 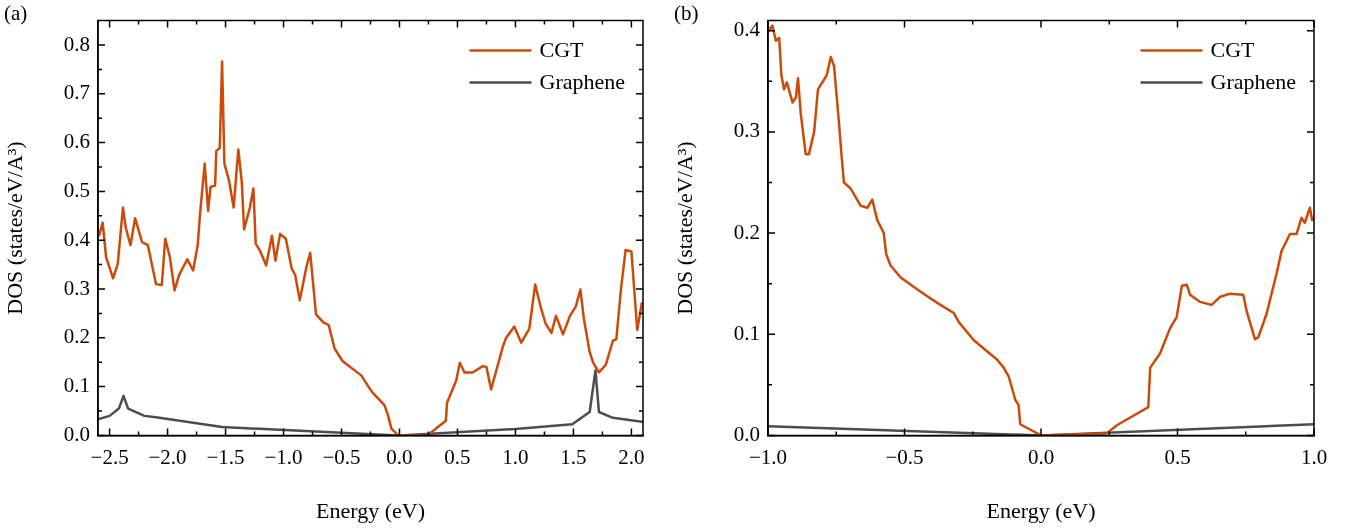 I want to click on y-tick-label: 0.7, so click(x=76, y=92).